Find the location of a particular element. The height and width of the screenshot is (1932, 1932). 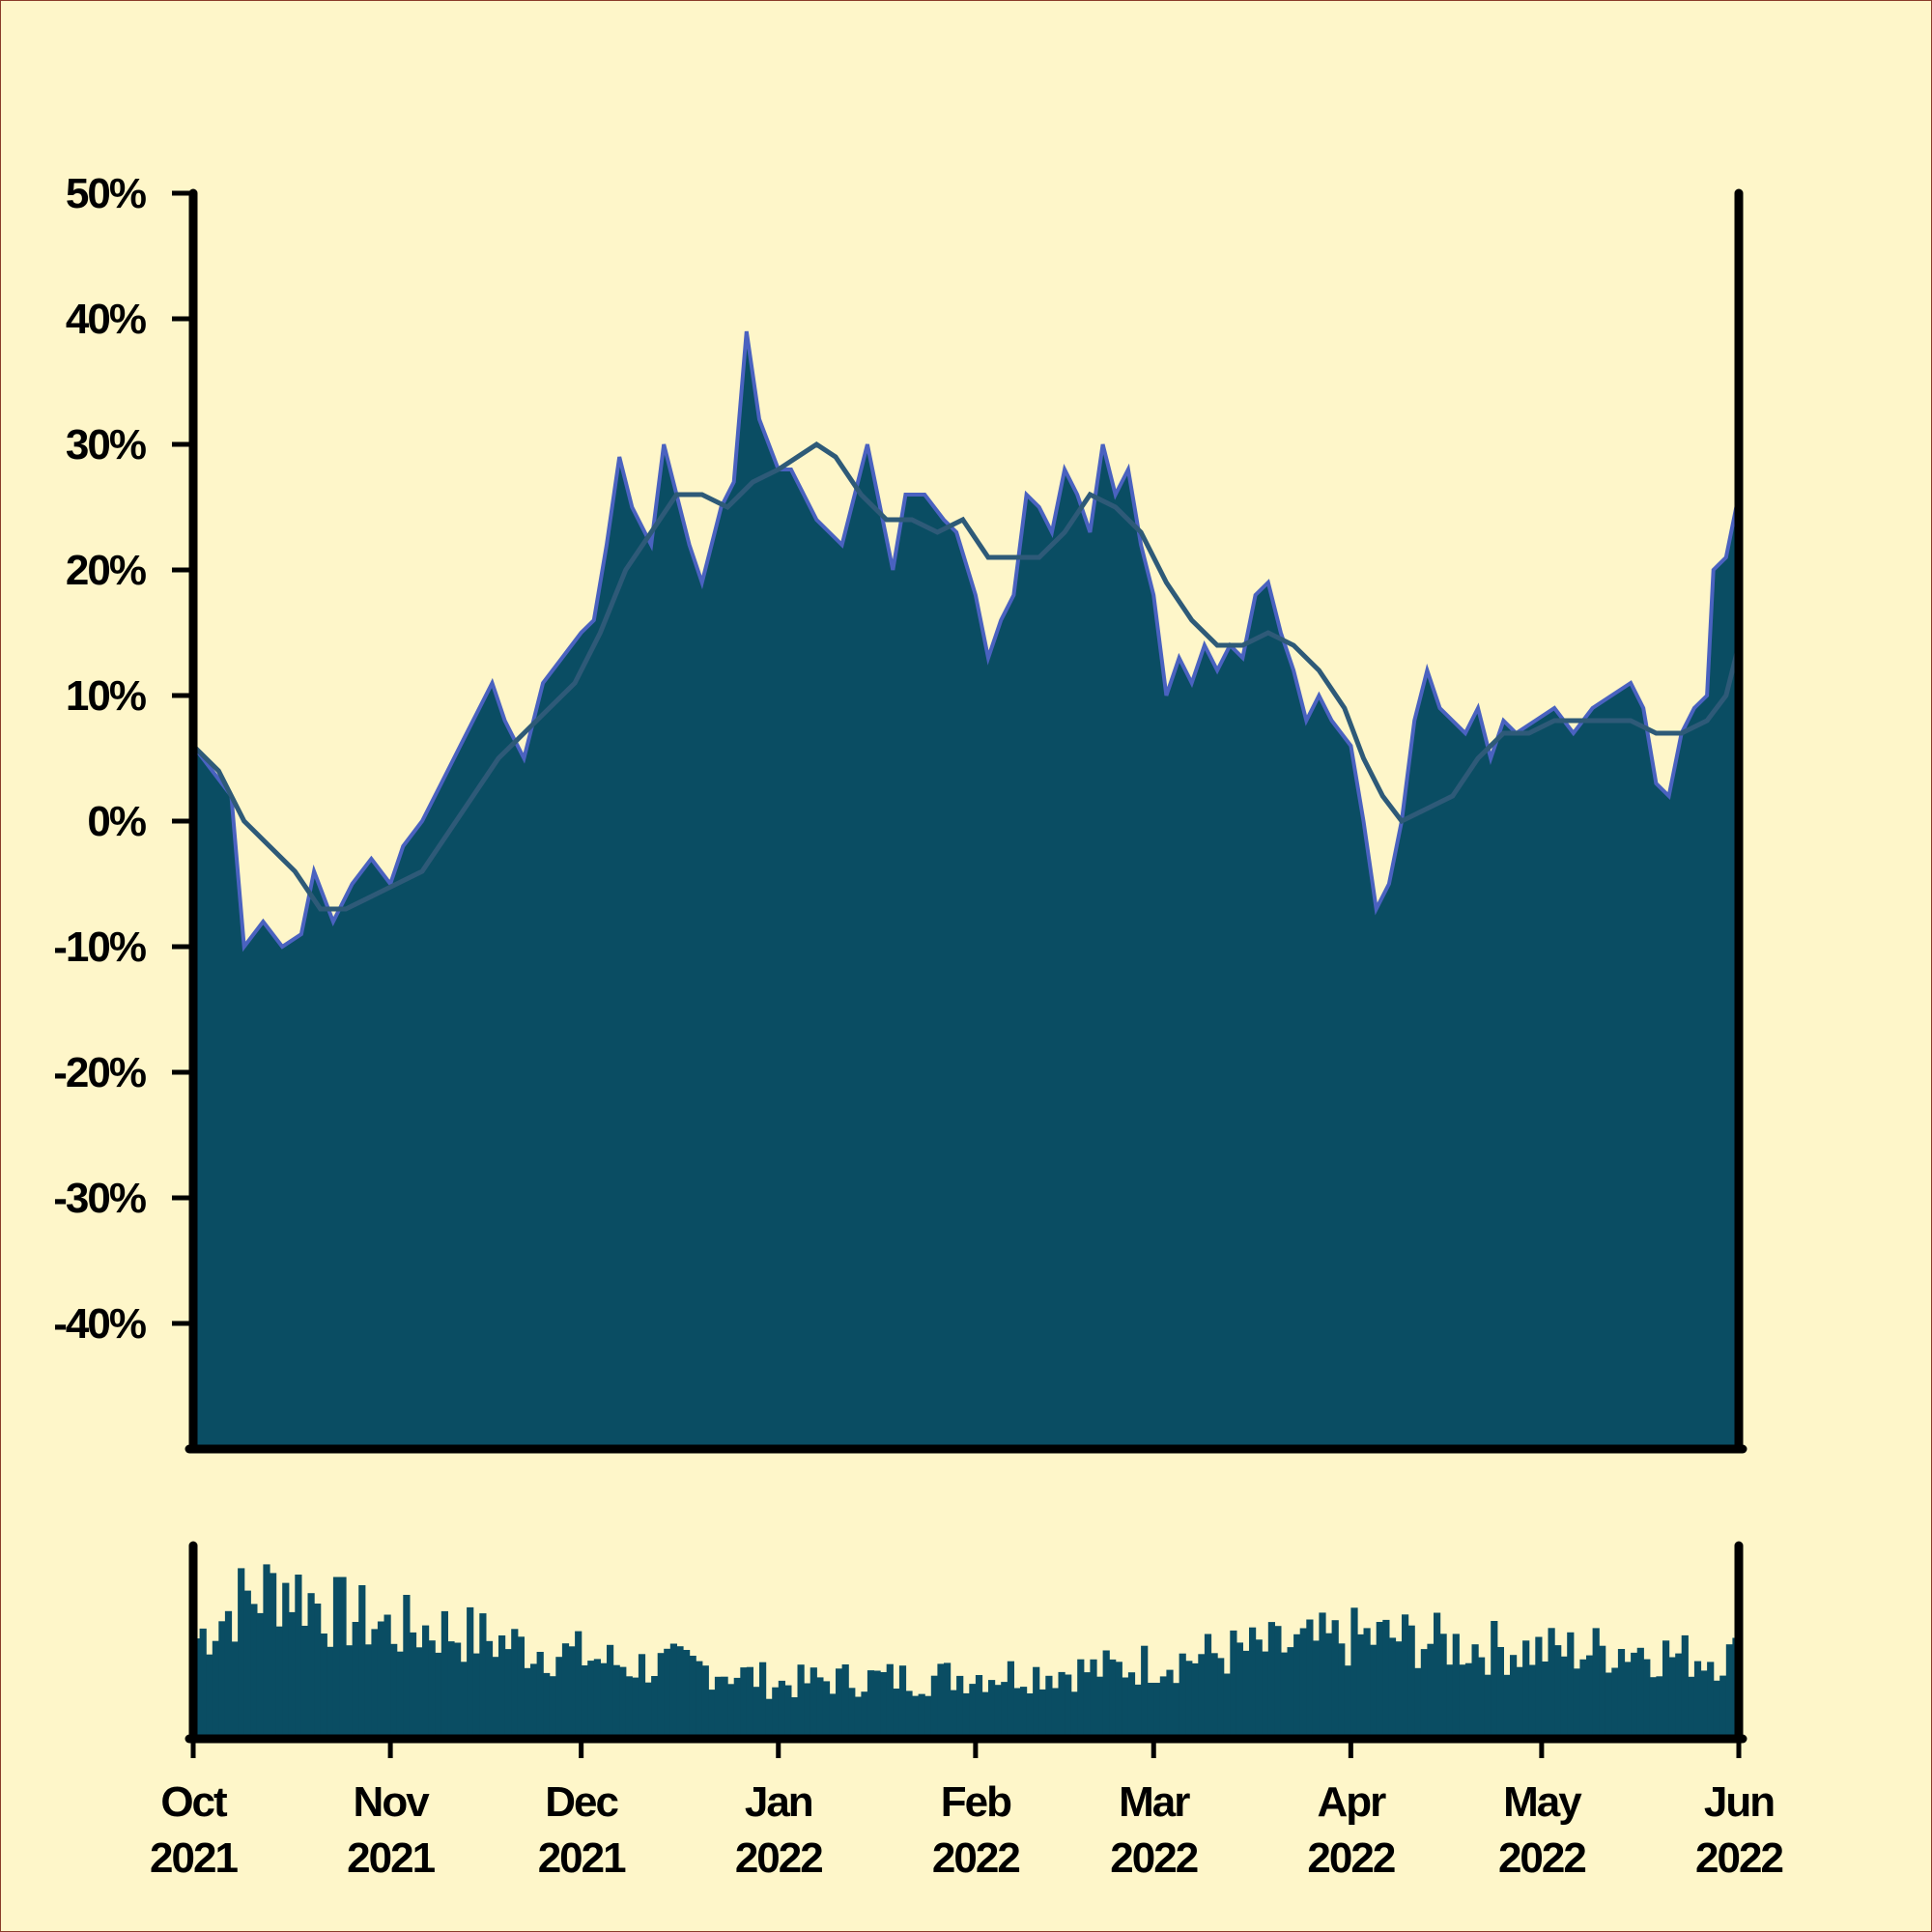

x-tick-month: Jun is located at coordinates (1739, 1802).